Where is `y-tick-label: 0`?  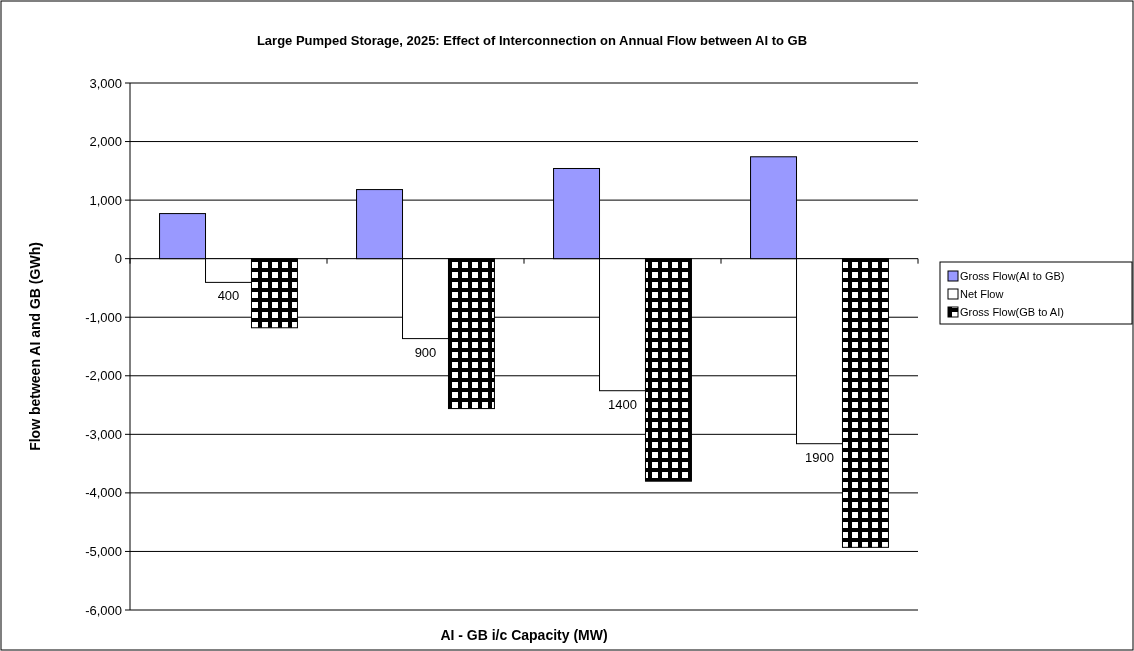 y-tick-label: 0 is located at coordinates (118, 259).